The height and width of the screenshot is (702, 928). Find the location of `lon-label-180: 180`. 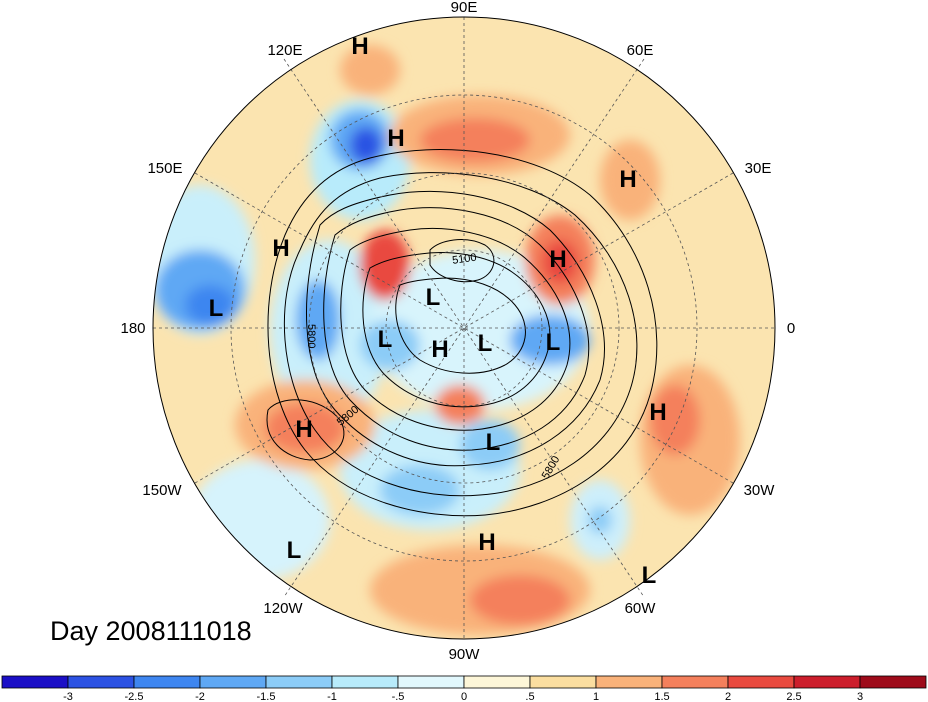

lon-label-180: 180 is located at coordinates (132, 328).